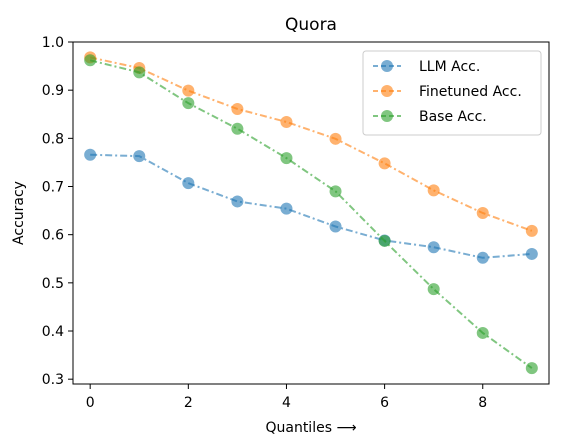  I want to click on legend: LLM Acc. Finetuned Acc. Base Acc., so click(452, 93).